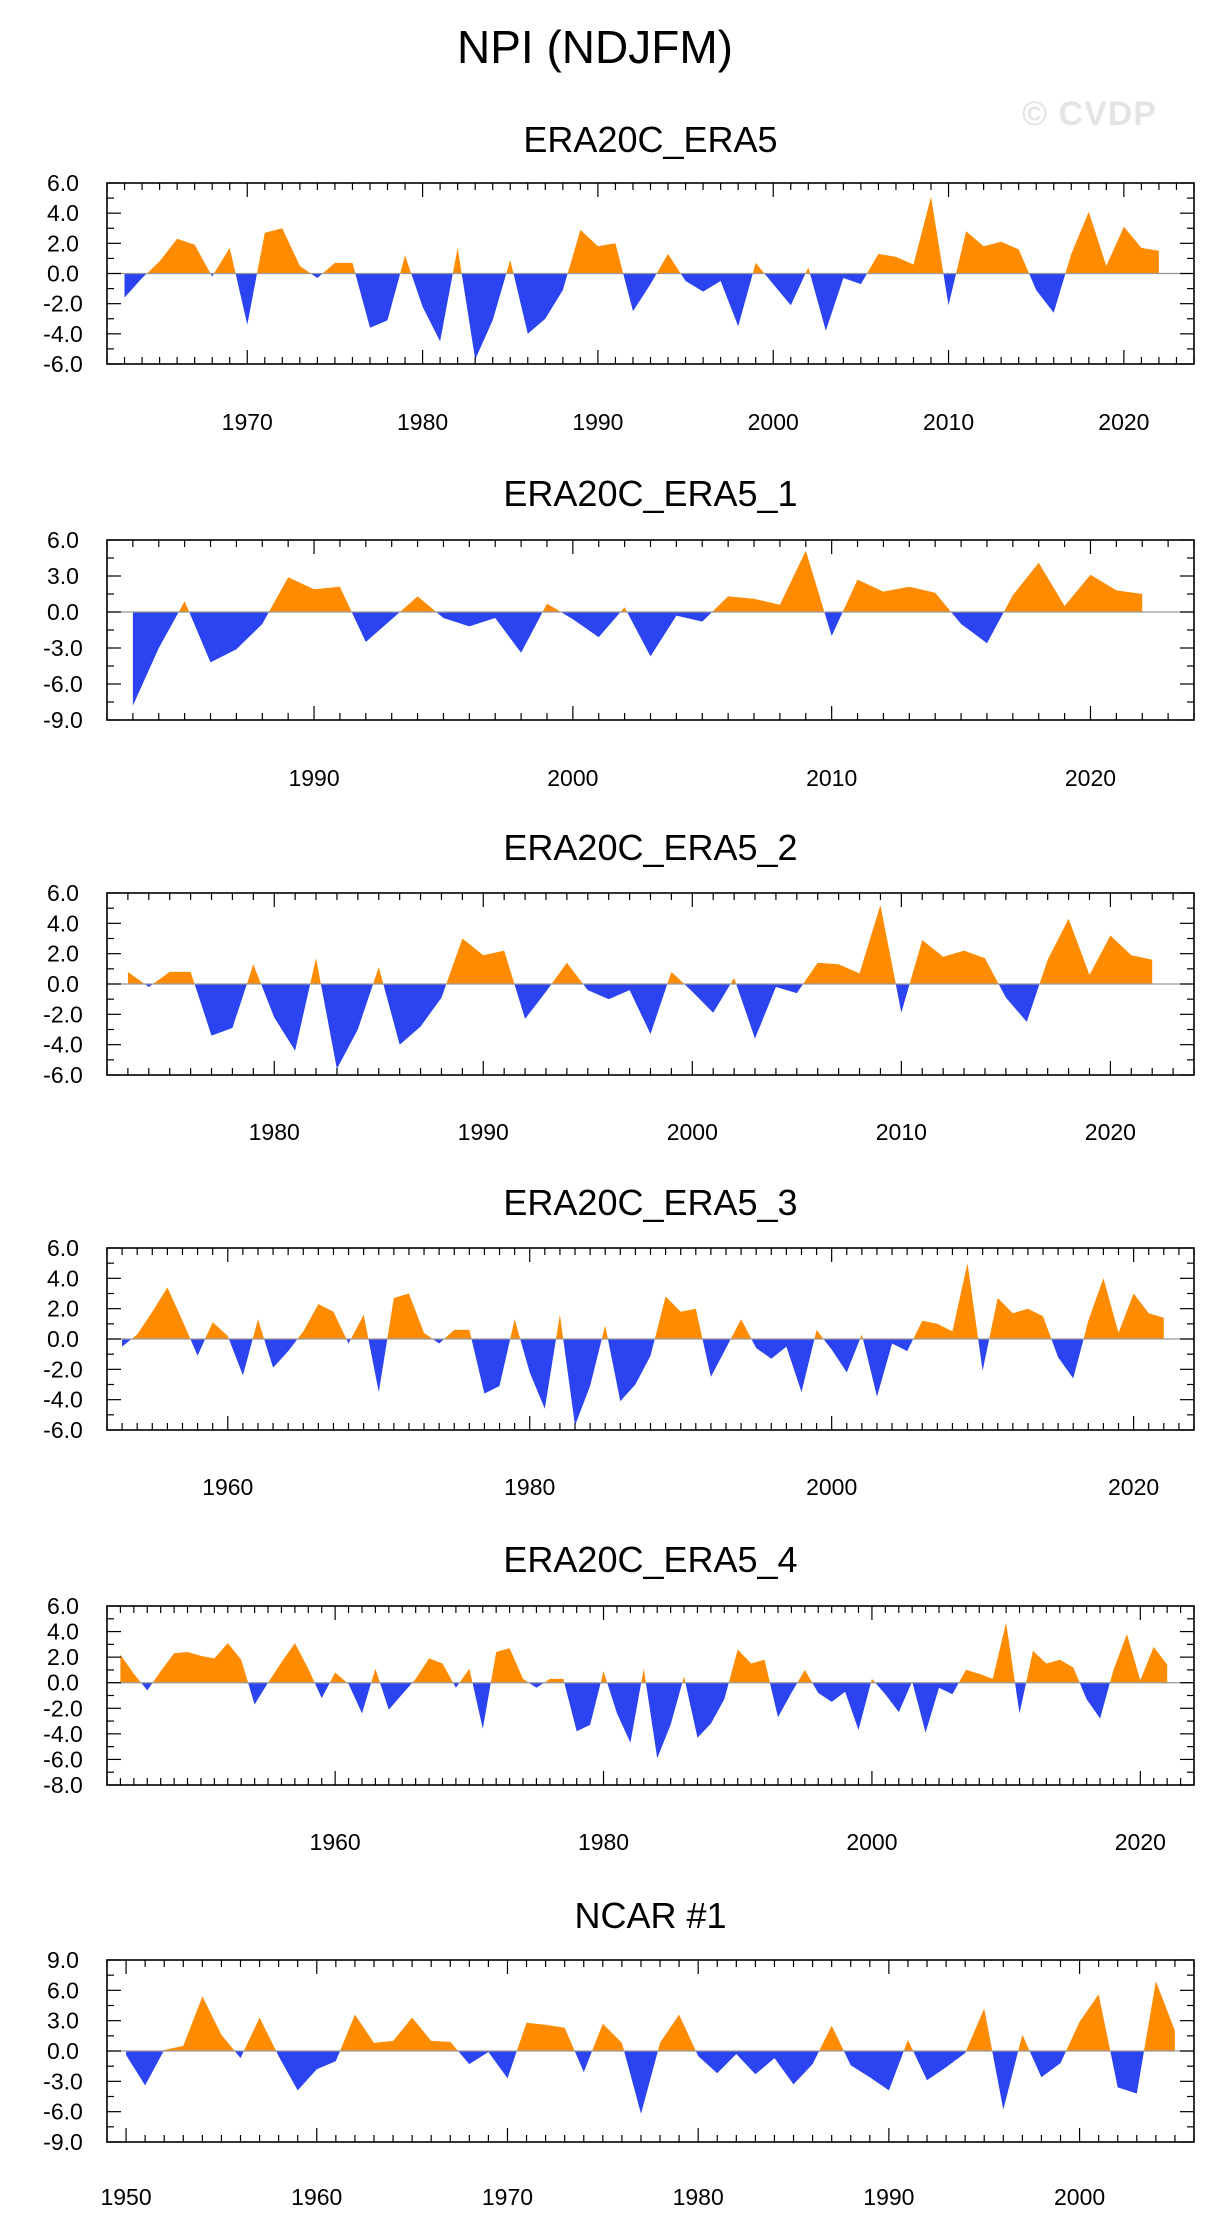  I want to click on y-tick-label: 4.0, so click(63, 1278).